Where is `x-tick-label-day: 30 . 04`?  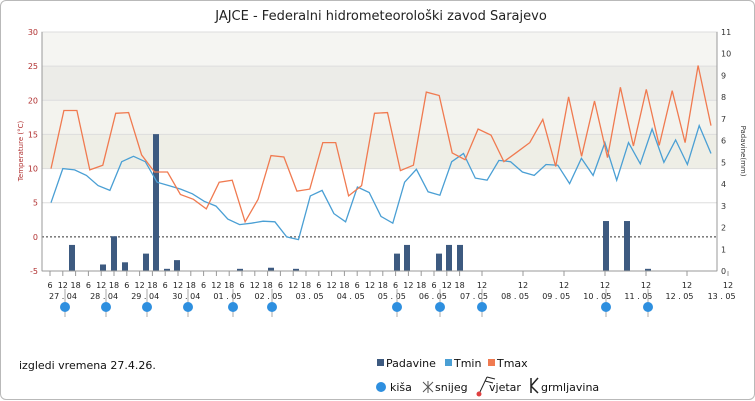
x-tick-label-day: 30 . 04 is located at coordinates (186, 296).